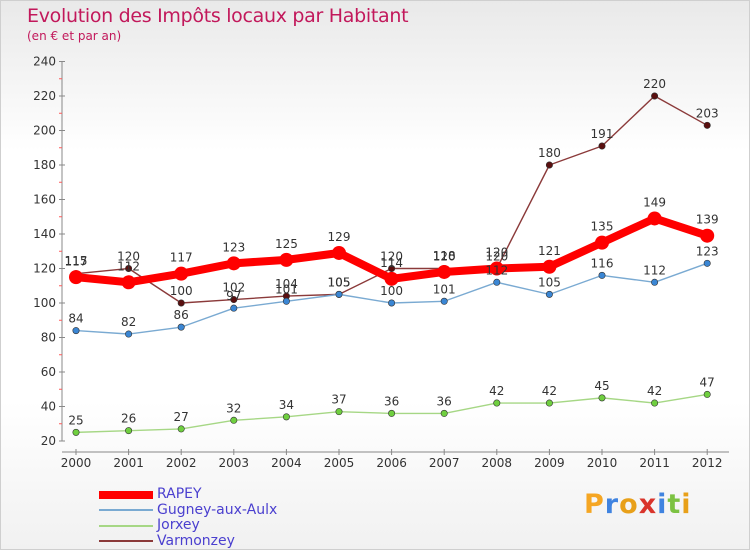 The height and width of the screenshot is (550, 750). What do you see at coordinates (44, 96) in the screenshot?
I see `y-tick-label: 220` at bounding box center [44, 96].